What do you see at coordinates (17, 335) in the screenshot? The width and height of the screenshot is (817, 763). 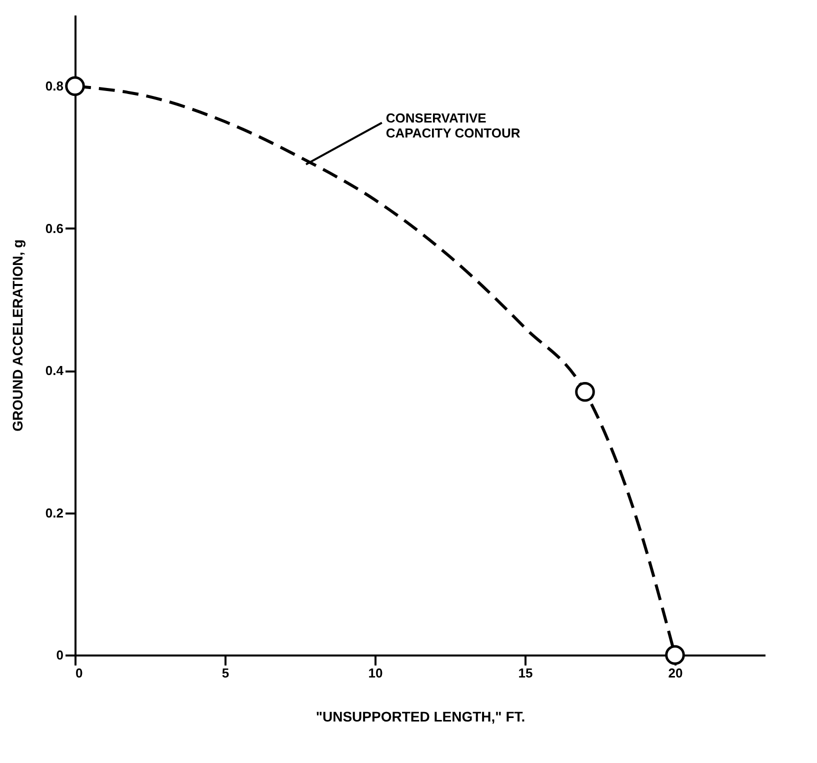 I see `y-axis-title: GROUND ACCELERATION, g` at bounding box center [17, 335].